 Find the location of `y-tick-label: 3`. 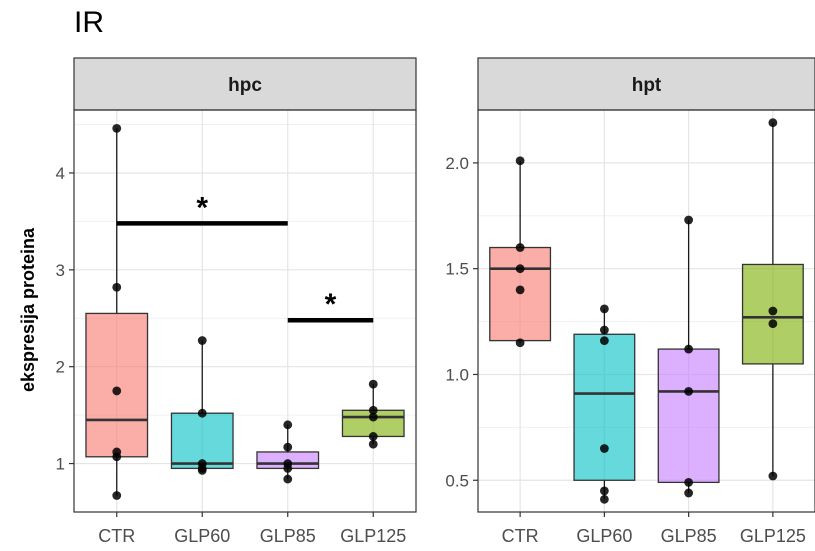

y-tick-label: 3 is located at coordinates (60, 270).